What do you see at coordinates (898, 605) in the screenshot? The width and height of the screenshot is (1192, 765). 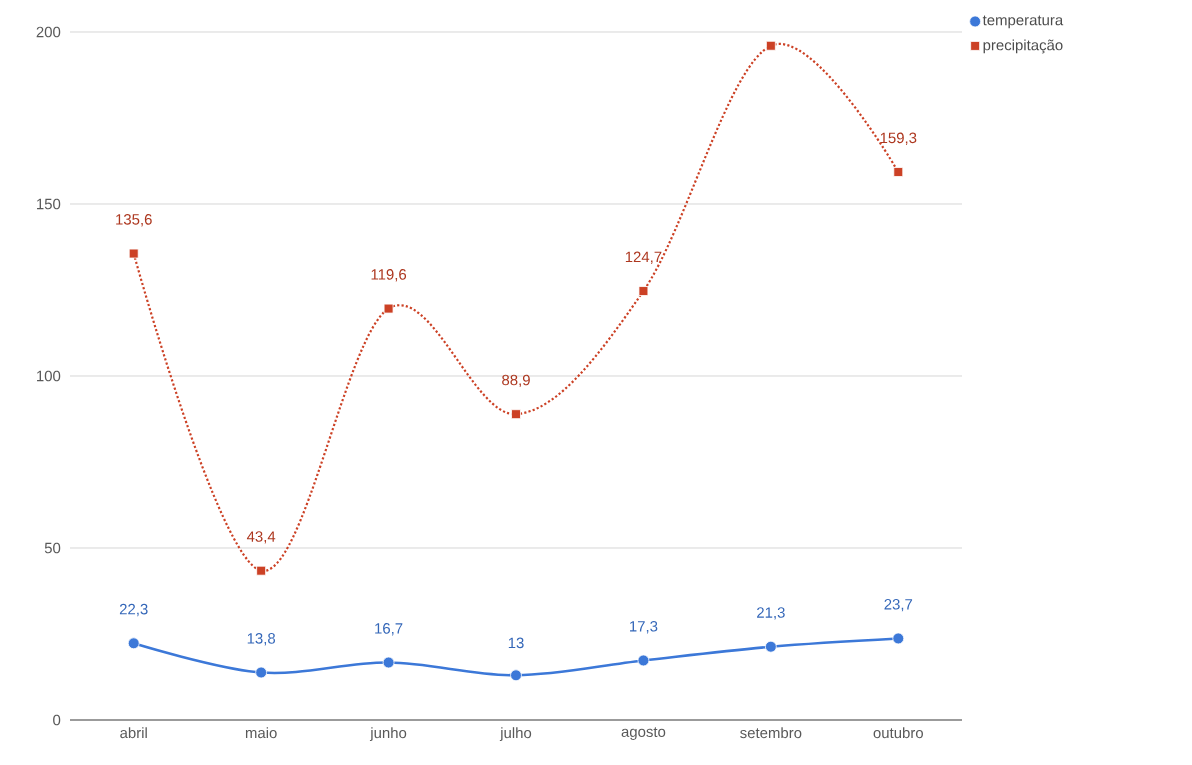 I see `data-label: 23,7` at bounding box center [898, 605].